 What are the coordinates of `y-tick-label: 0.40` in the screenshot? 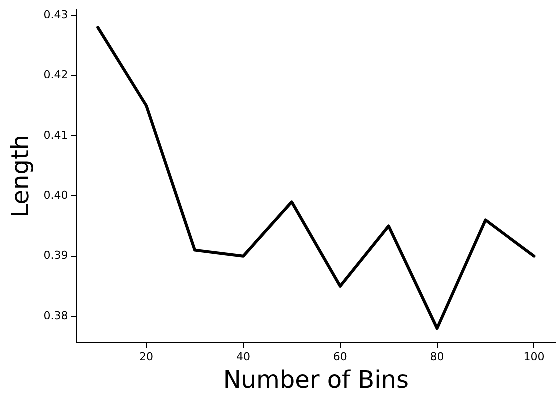 It's located at (56, 195).